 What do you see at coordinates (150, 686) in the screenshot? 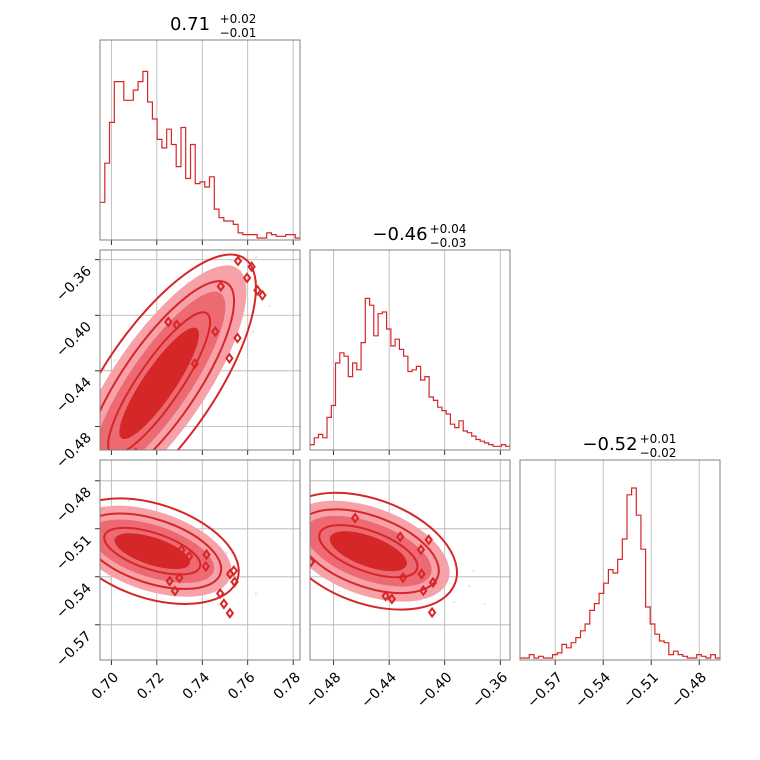
I see `x-tick-label: 0.72` at bounding box center [150, 686].